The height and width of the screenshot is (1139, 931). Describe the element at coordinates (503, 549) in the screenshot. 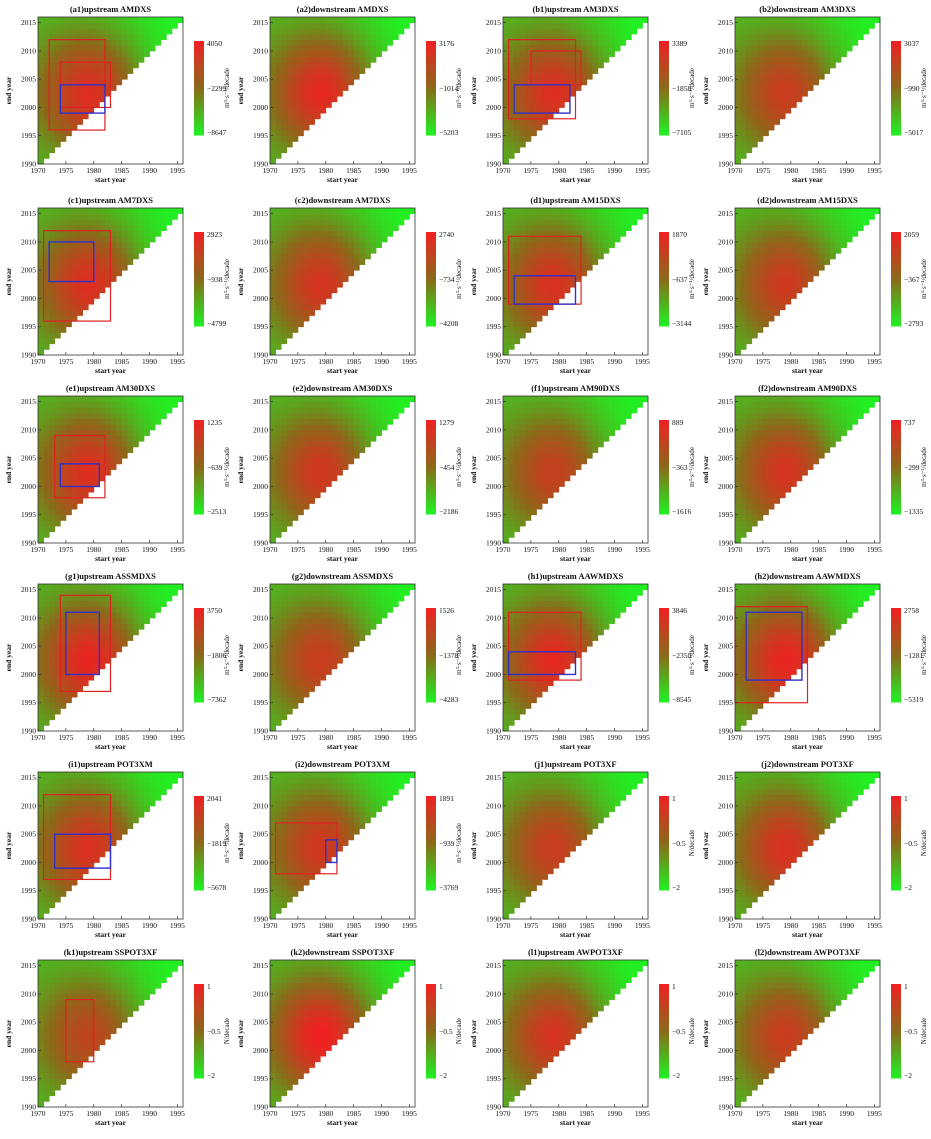

I see `x-tick-label: 1970` at that location.